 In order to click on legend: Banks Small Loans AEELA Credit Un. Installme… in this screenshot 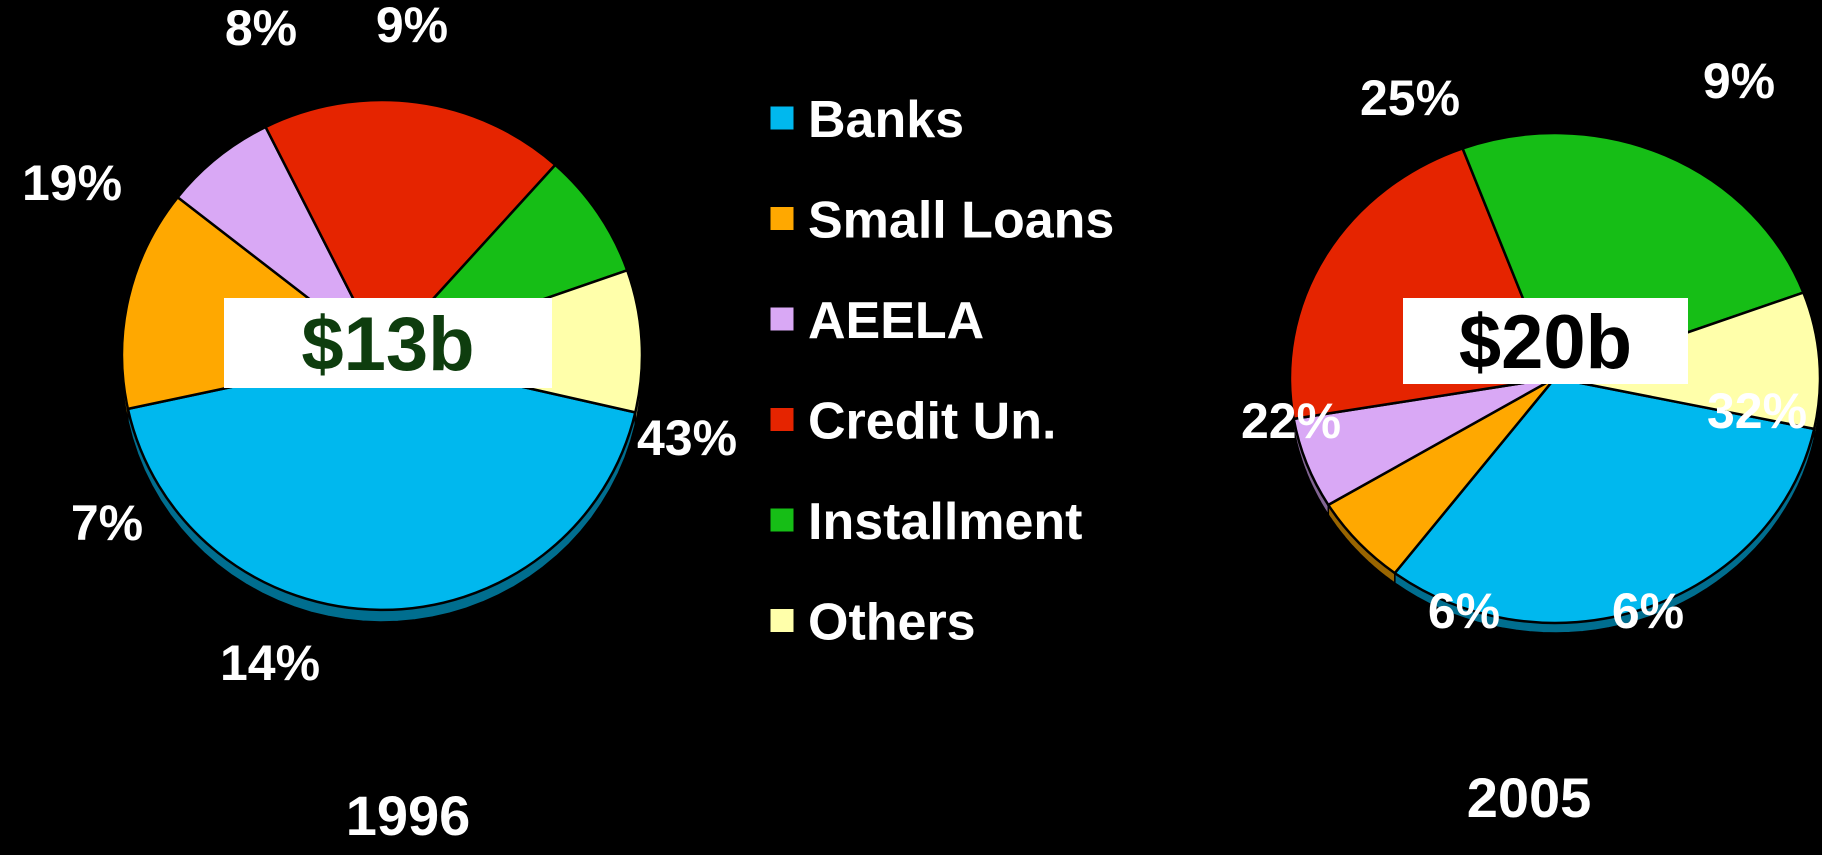, I will do `click(941, 371)`.